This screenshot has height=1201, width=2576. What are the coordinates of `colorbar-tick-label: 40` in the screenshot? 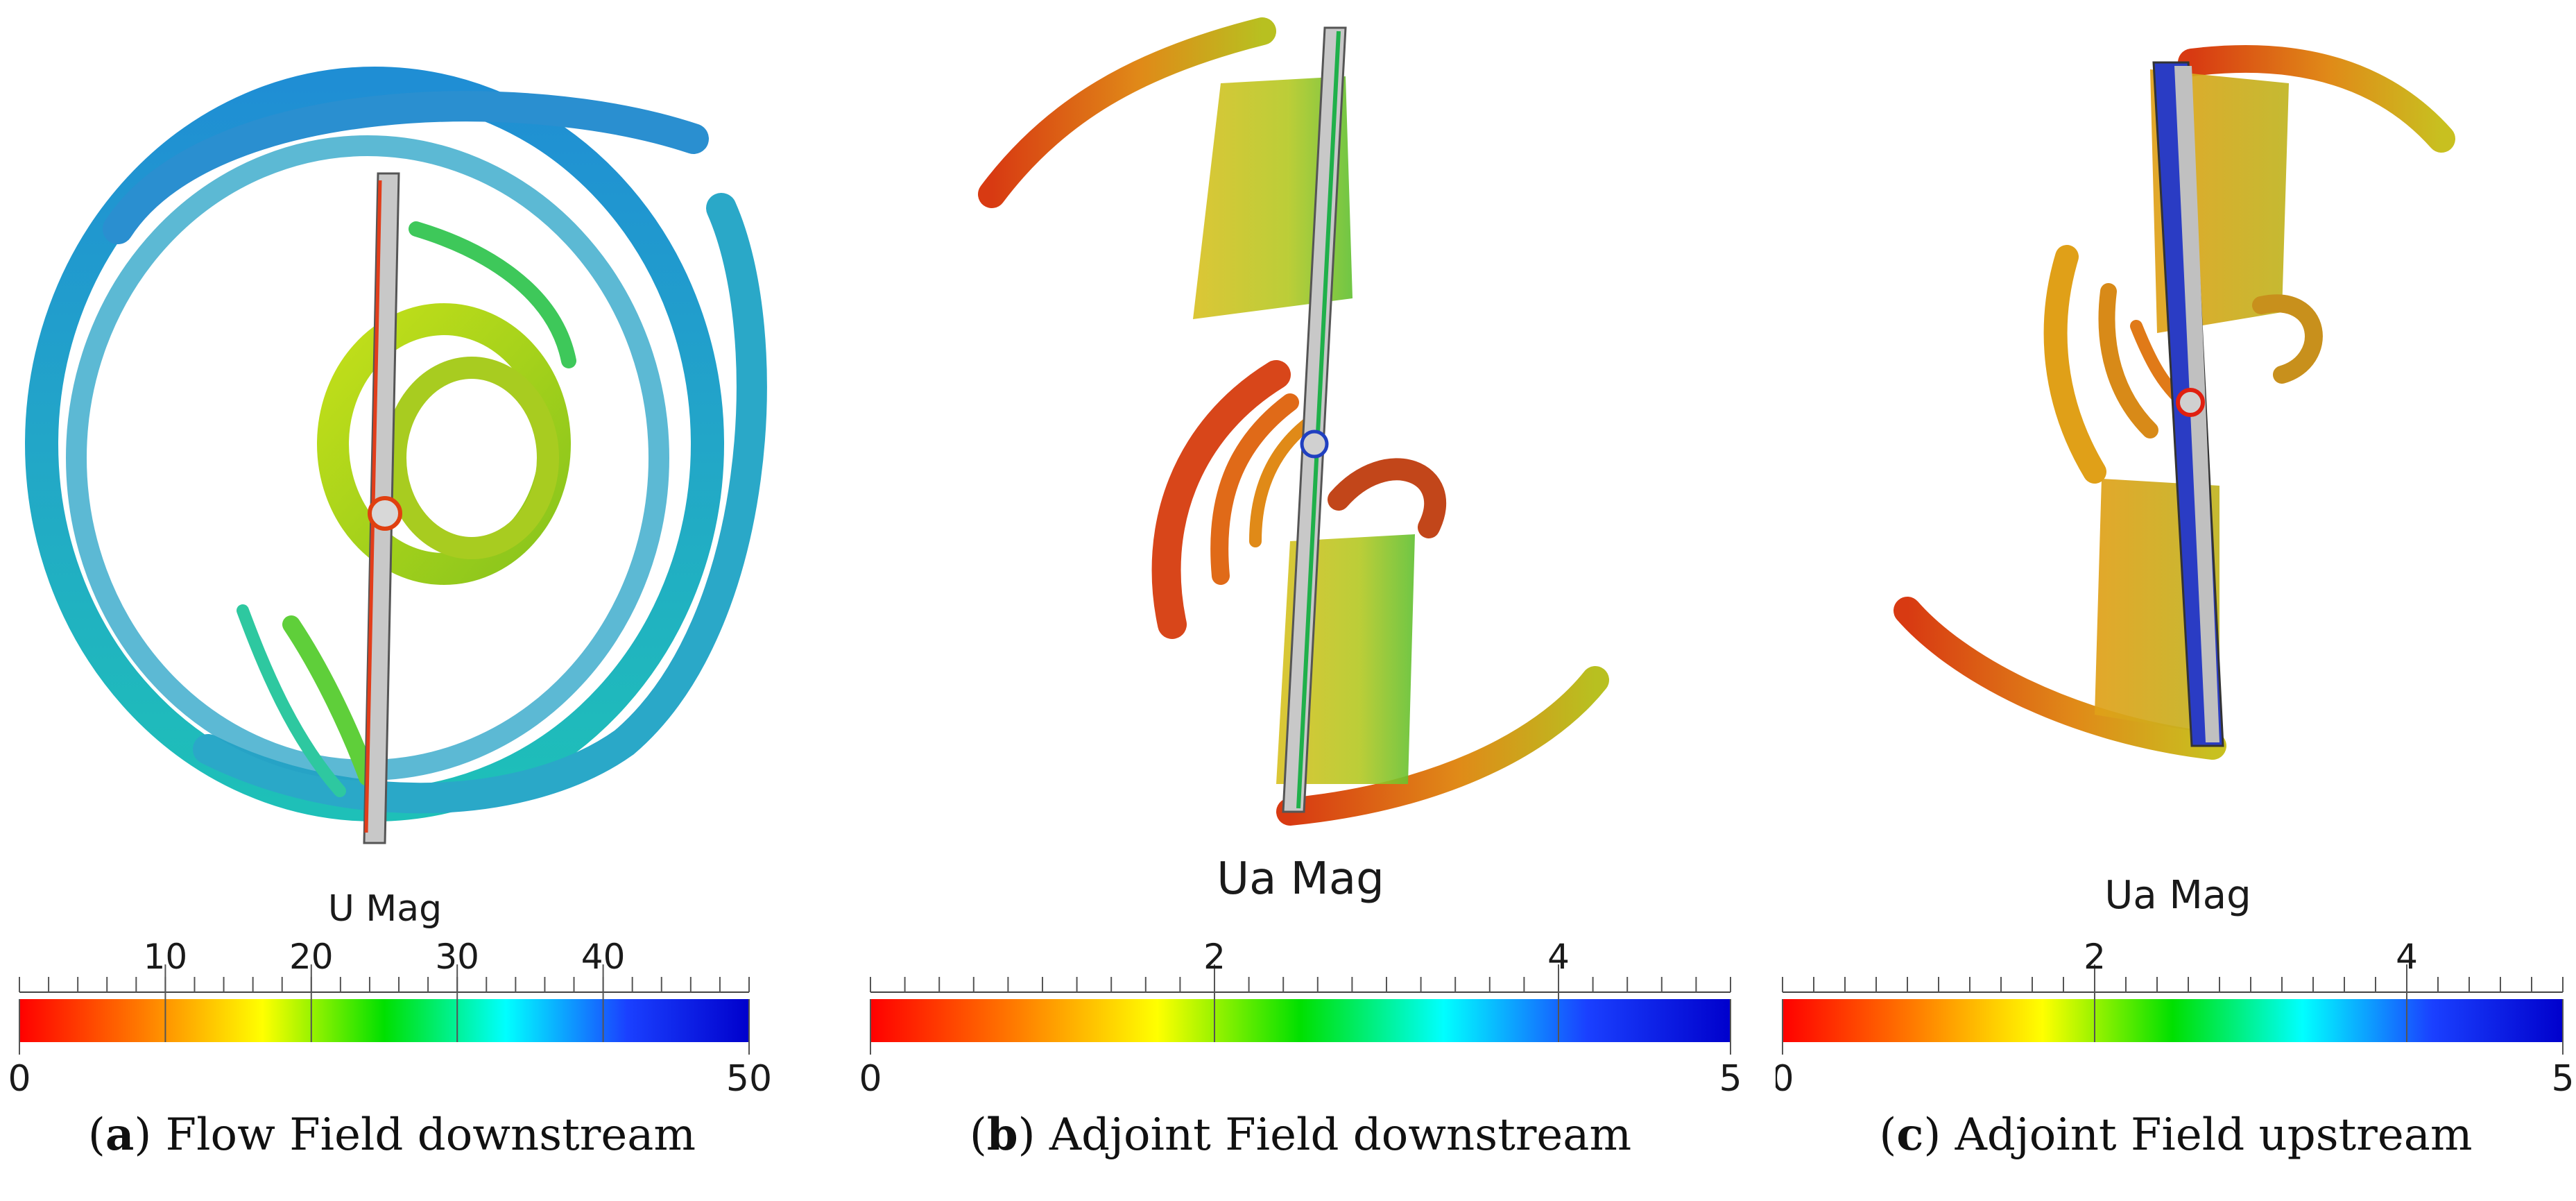 It's located at (603, 957).